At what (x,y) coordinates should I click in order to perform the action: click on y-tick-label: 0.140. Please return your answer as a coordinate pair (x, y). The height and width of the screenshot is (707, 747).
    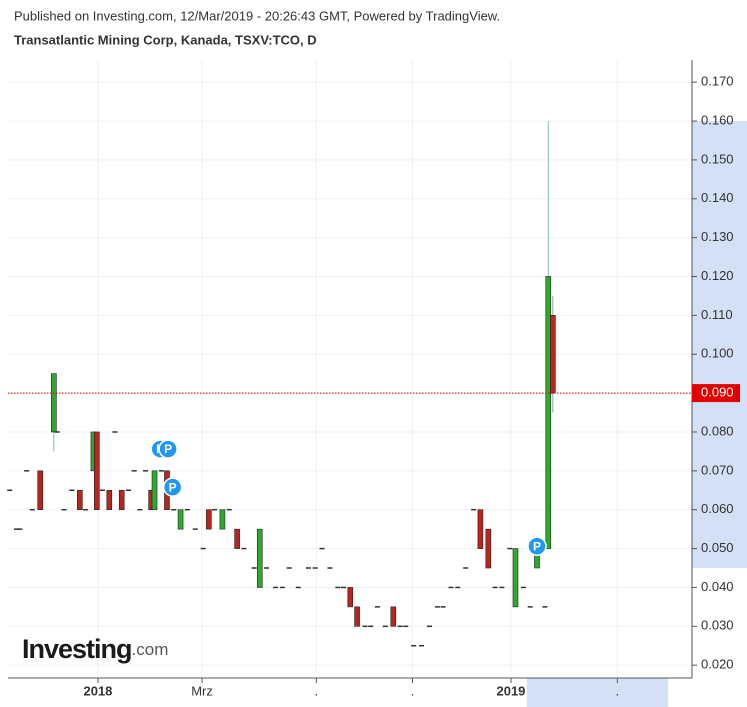
    Looking at the image, I should click on (717, 197).